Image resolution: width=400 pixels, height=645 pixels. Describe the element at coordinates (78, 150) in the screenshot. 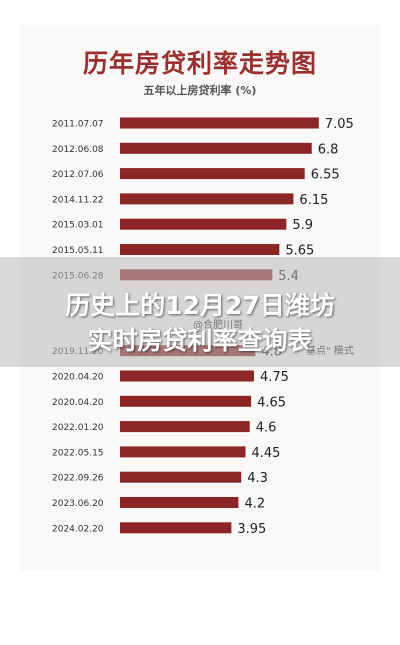

I see `category-label: 2012.06.08` at that location.